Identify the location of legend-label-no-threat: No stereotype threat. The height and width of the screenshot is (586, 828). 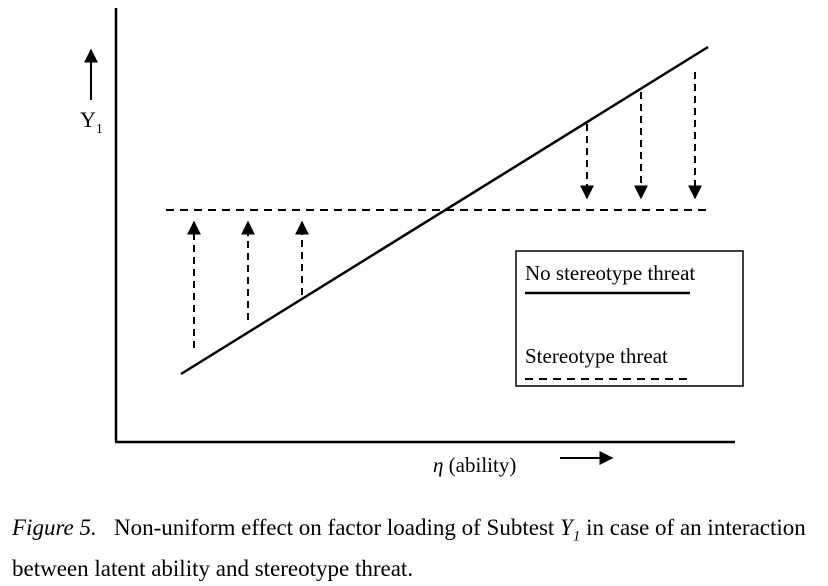
(610, 273).